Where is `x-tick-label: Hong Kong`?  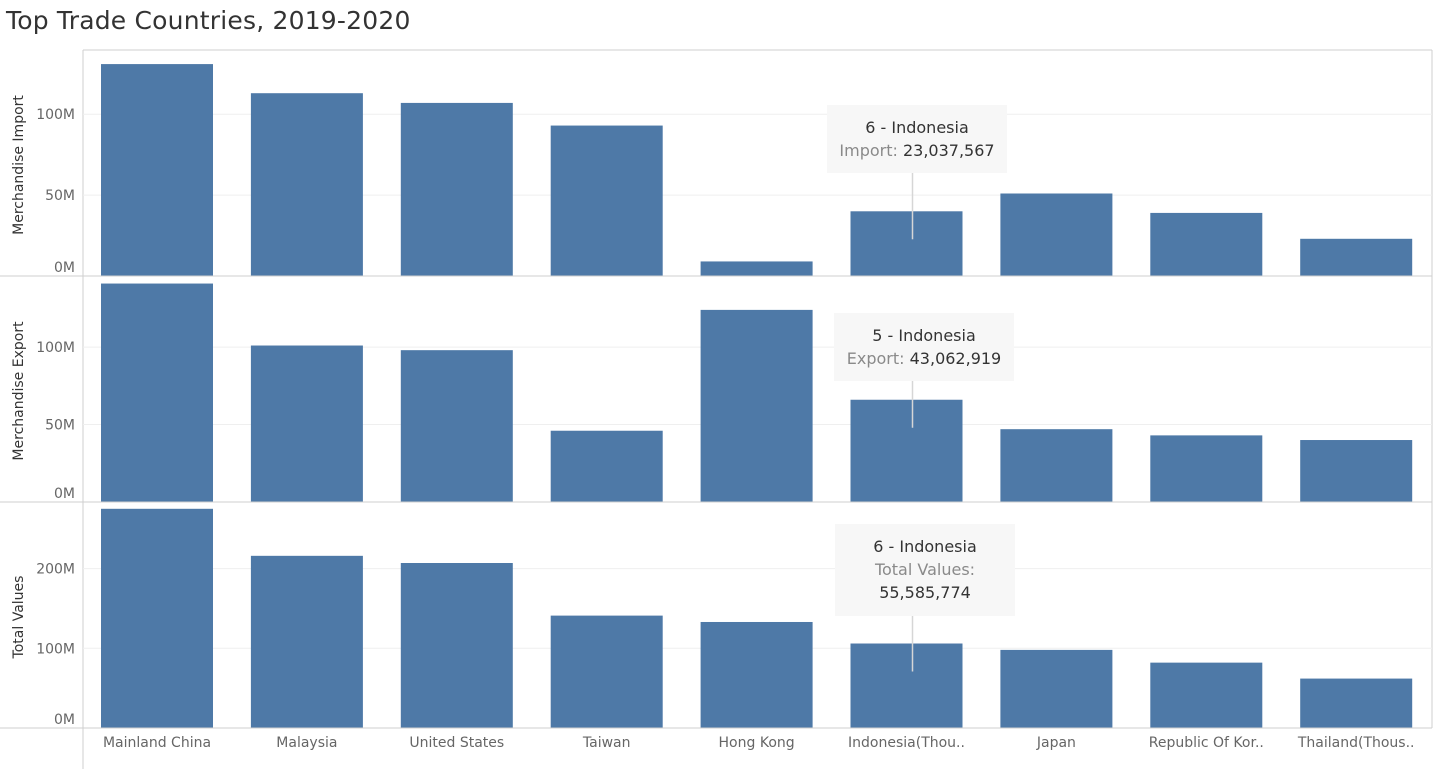
x-tick-label: Hong Kong is located at coordinates (757, 743).